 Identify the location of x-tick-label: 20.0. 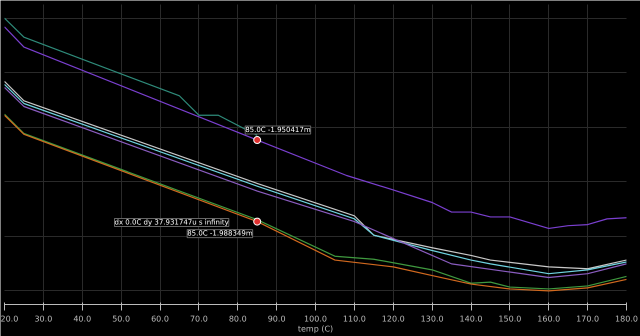
(9, 319).